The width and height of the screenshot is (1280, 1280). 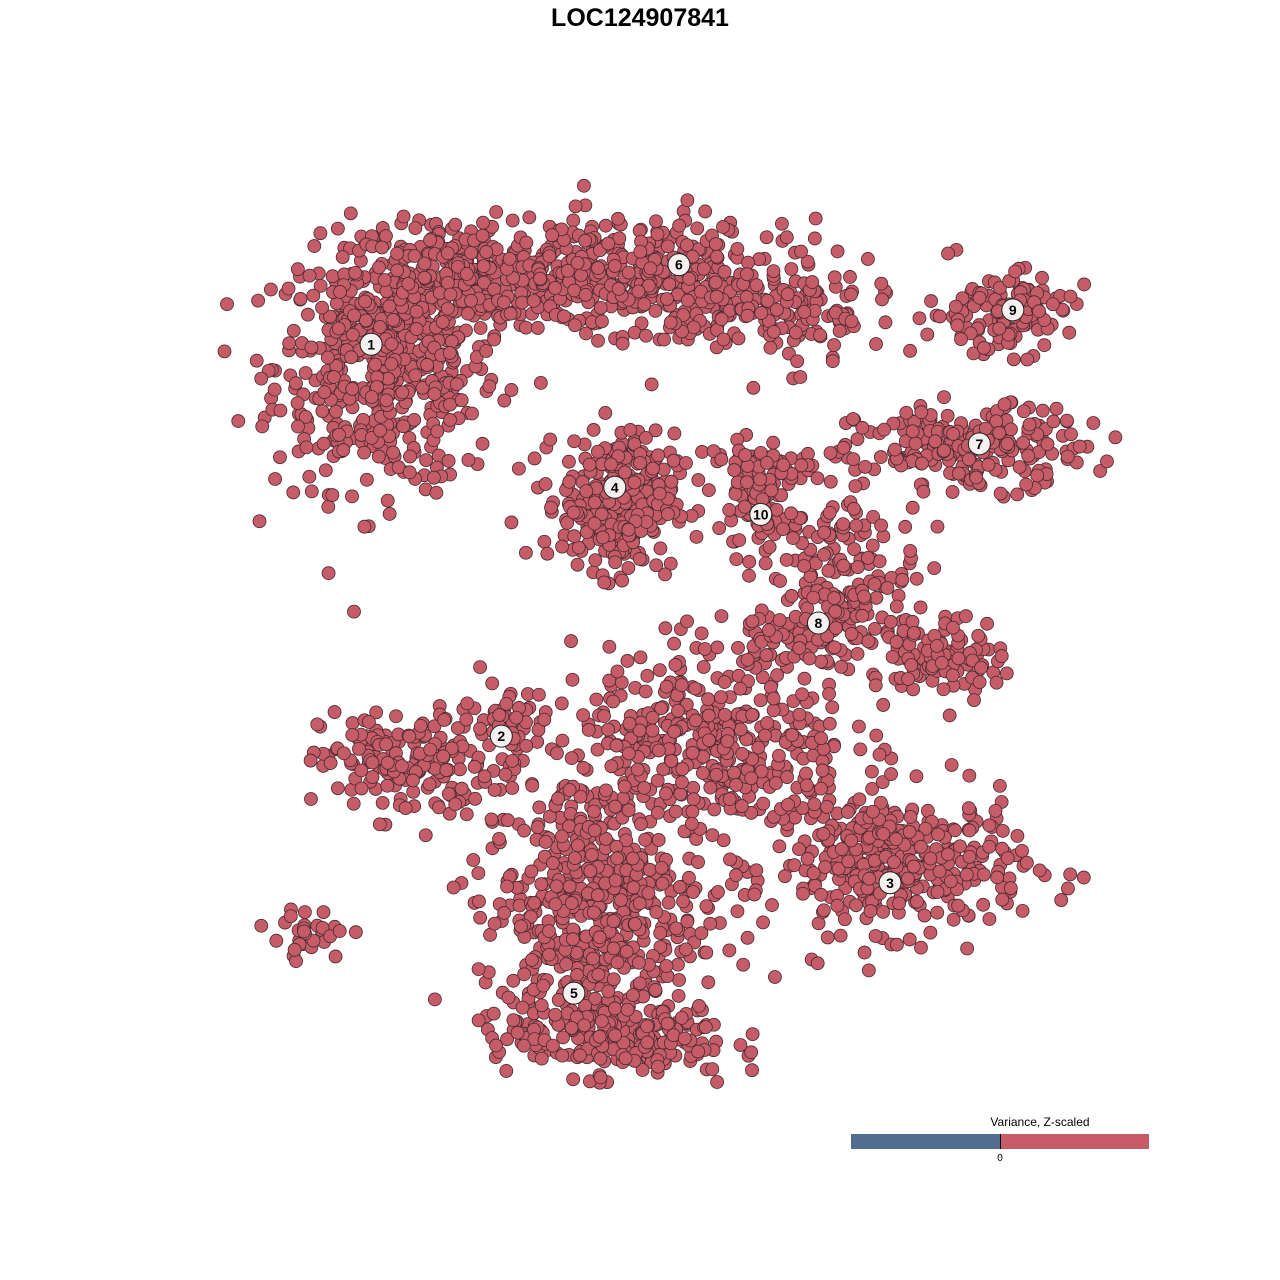 I want to click on cluster-label-2: 2, so click(x=501, y=736).